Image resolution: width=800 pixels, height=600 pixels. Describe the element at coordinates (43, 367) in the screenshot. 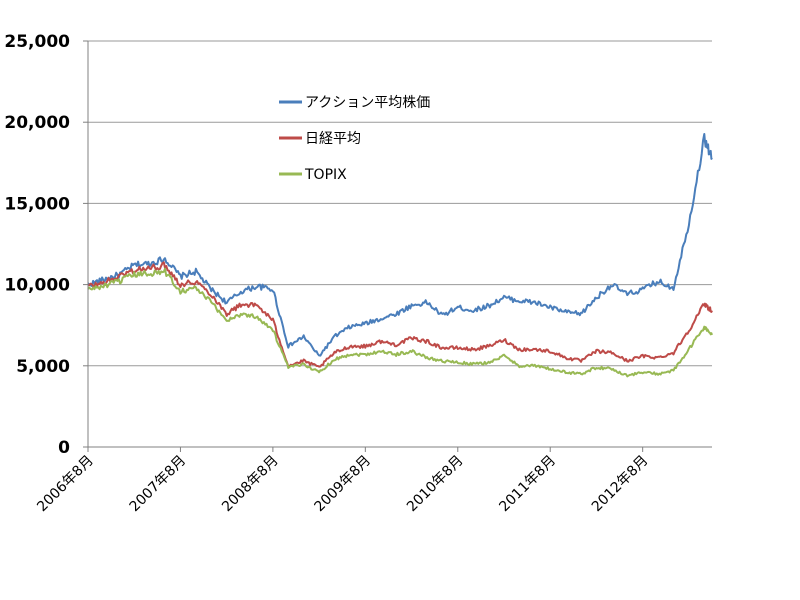

I see `y-tick-label: 5,000` at that location.